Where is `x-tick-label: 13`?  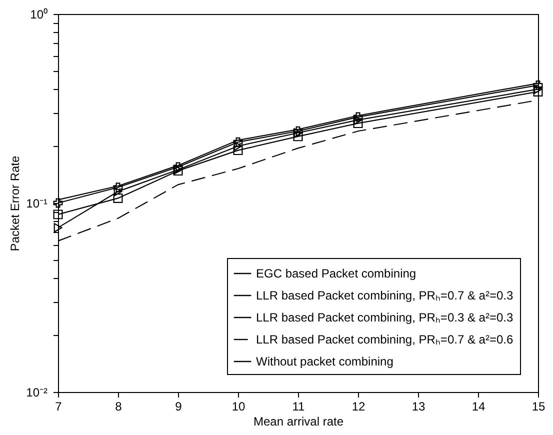 x-tick-label: 13 is located at coordinates (419, 407).